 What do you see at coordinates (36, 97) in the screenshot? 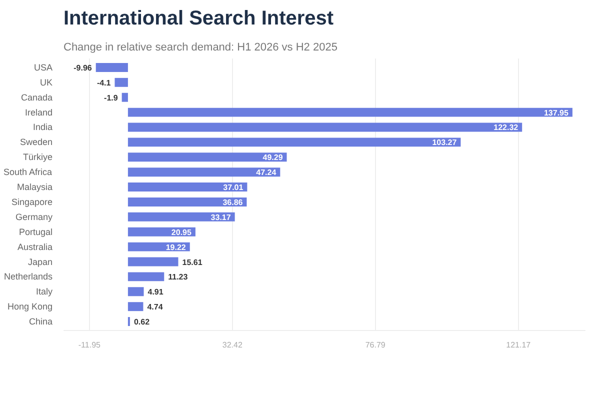
I see `y-tick-label: Canada` at bounding box center [36, 97].